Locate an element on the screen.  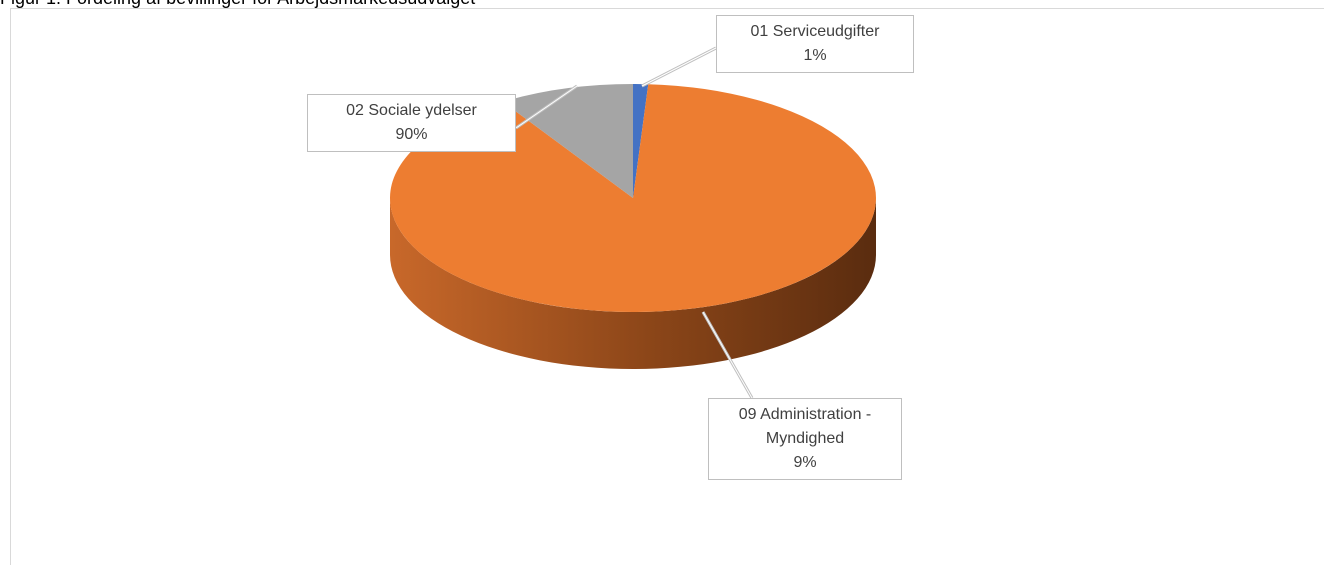
data-label: 09 Administration - Myndighed 9% is located at coordinates (805, 439).